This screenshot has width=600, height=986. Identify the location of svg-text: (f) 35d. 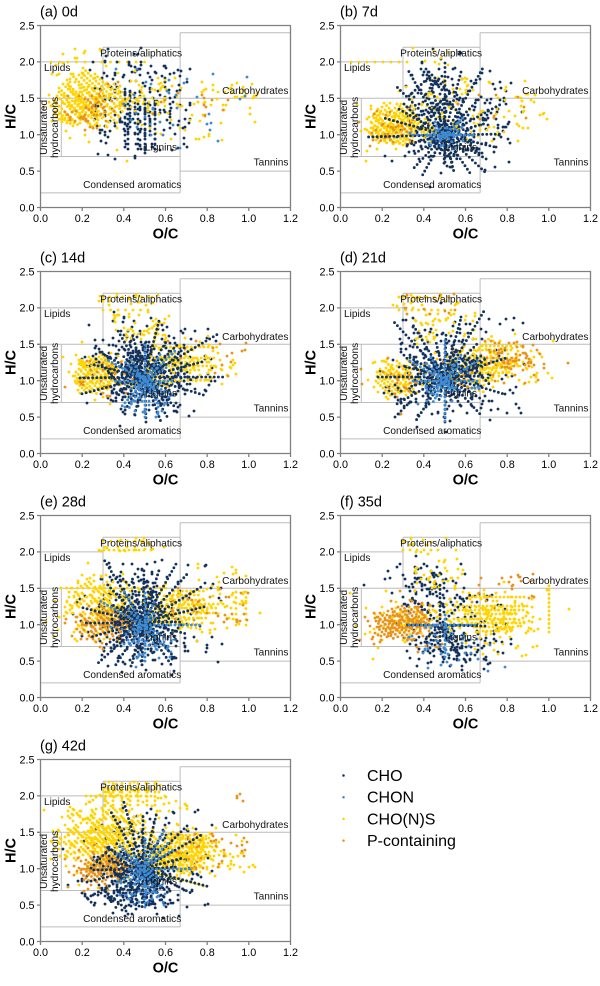
(361, 503).